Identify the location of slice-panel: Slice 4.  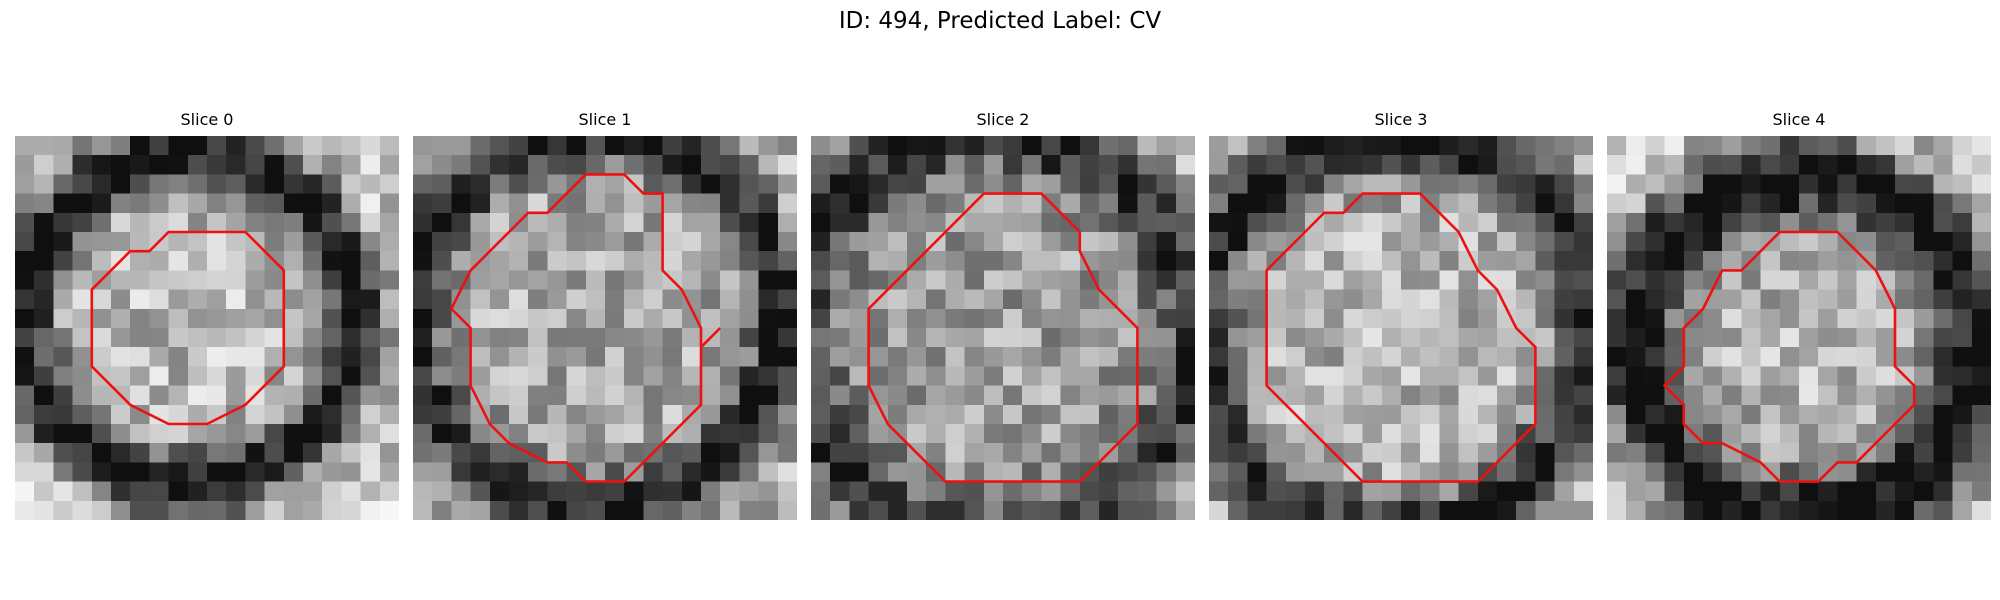
(1799, 314).